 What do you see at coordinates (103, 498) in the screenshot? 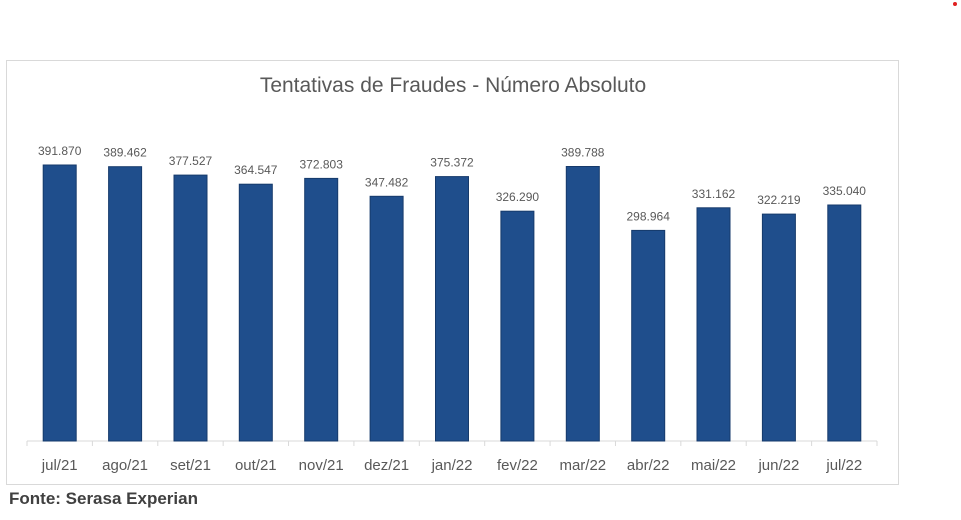
I see `source-note: Fonte: Serasa Experian` at bounding box center [103, 498].